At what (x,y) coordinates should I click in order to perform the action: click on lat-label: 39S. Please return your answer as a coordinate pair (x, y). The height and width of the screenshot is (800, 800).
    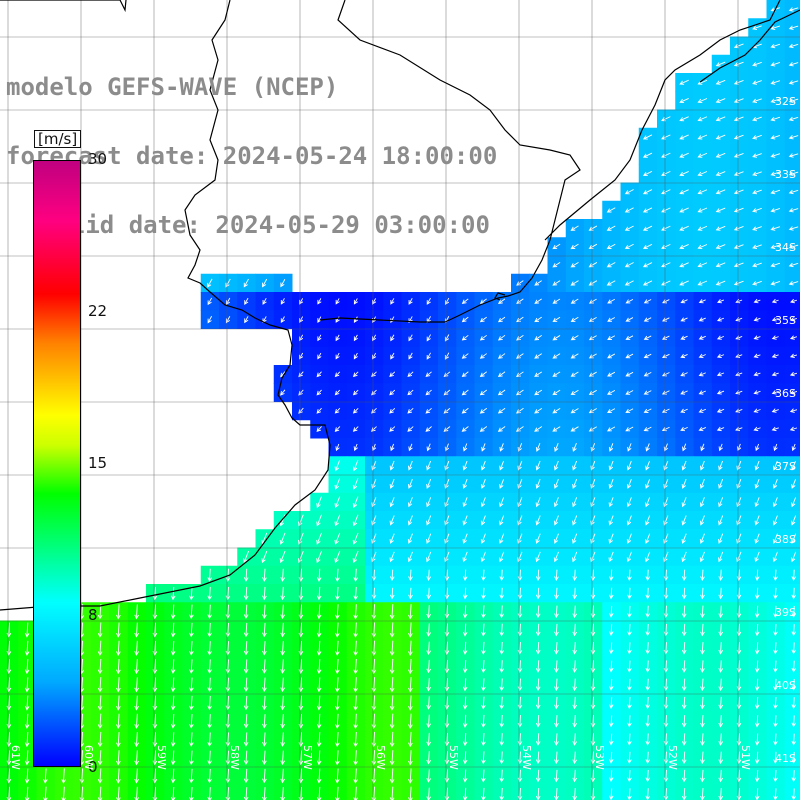
    Looking at the image, I should click on (785, 612).